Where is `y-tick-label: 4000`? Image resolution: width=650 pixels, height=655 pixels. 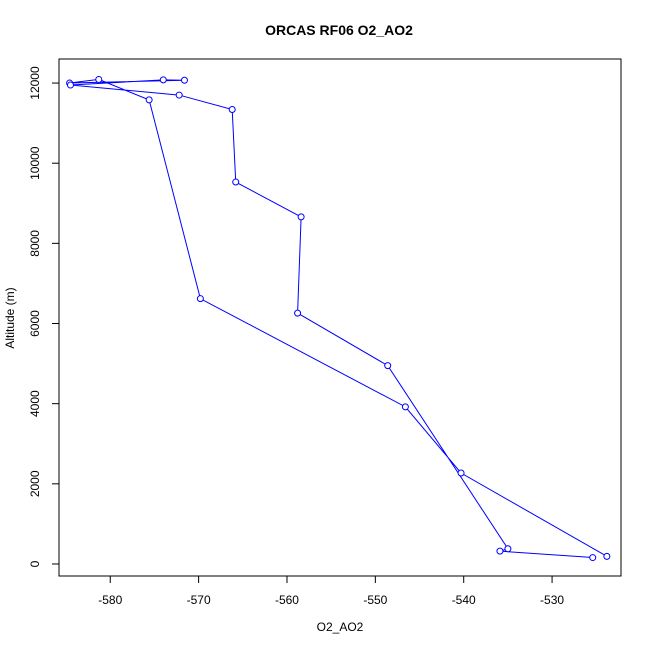
y-tick-label: 4000 is located at coordinates (35, 403).